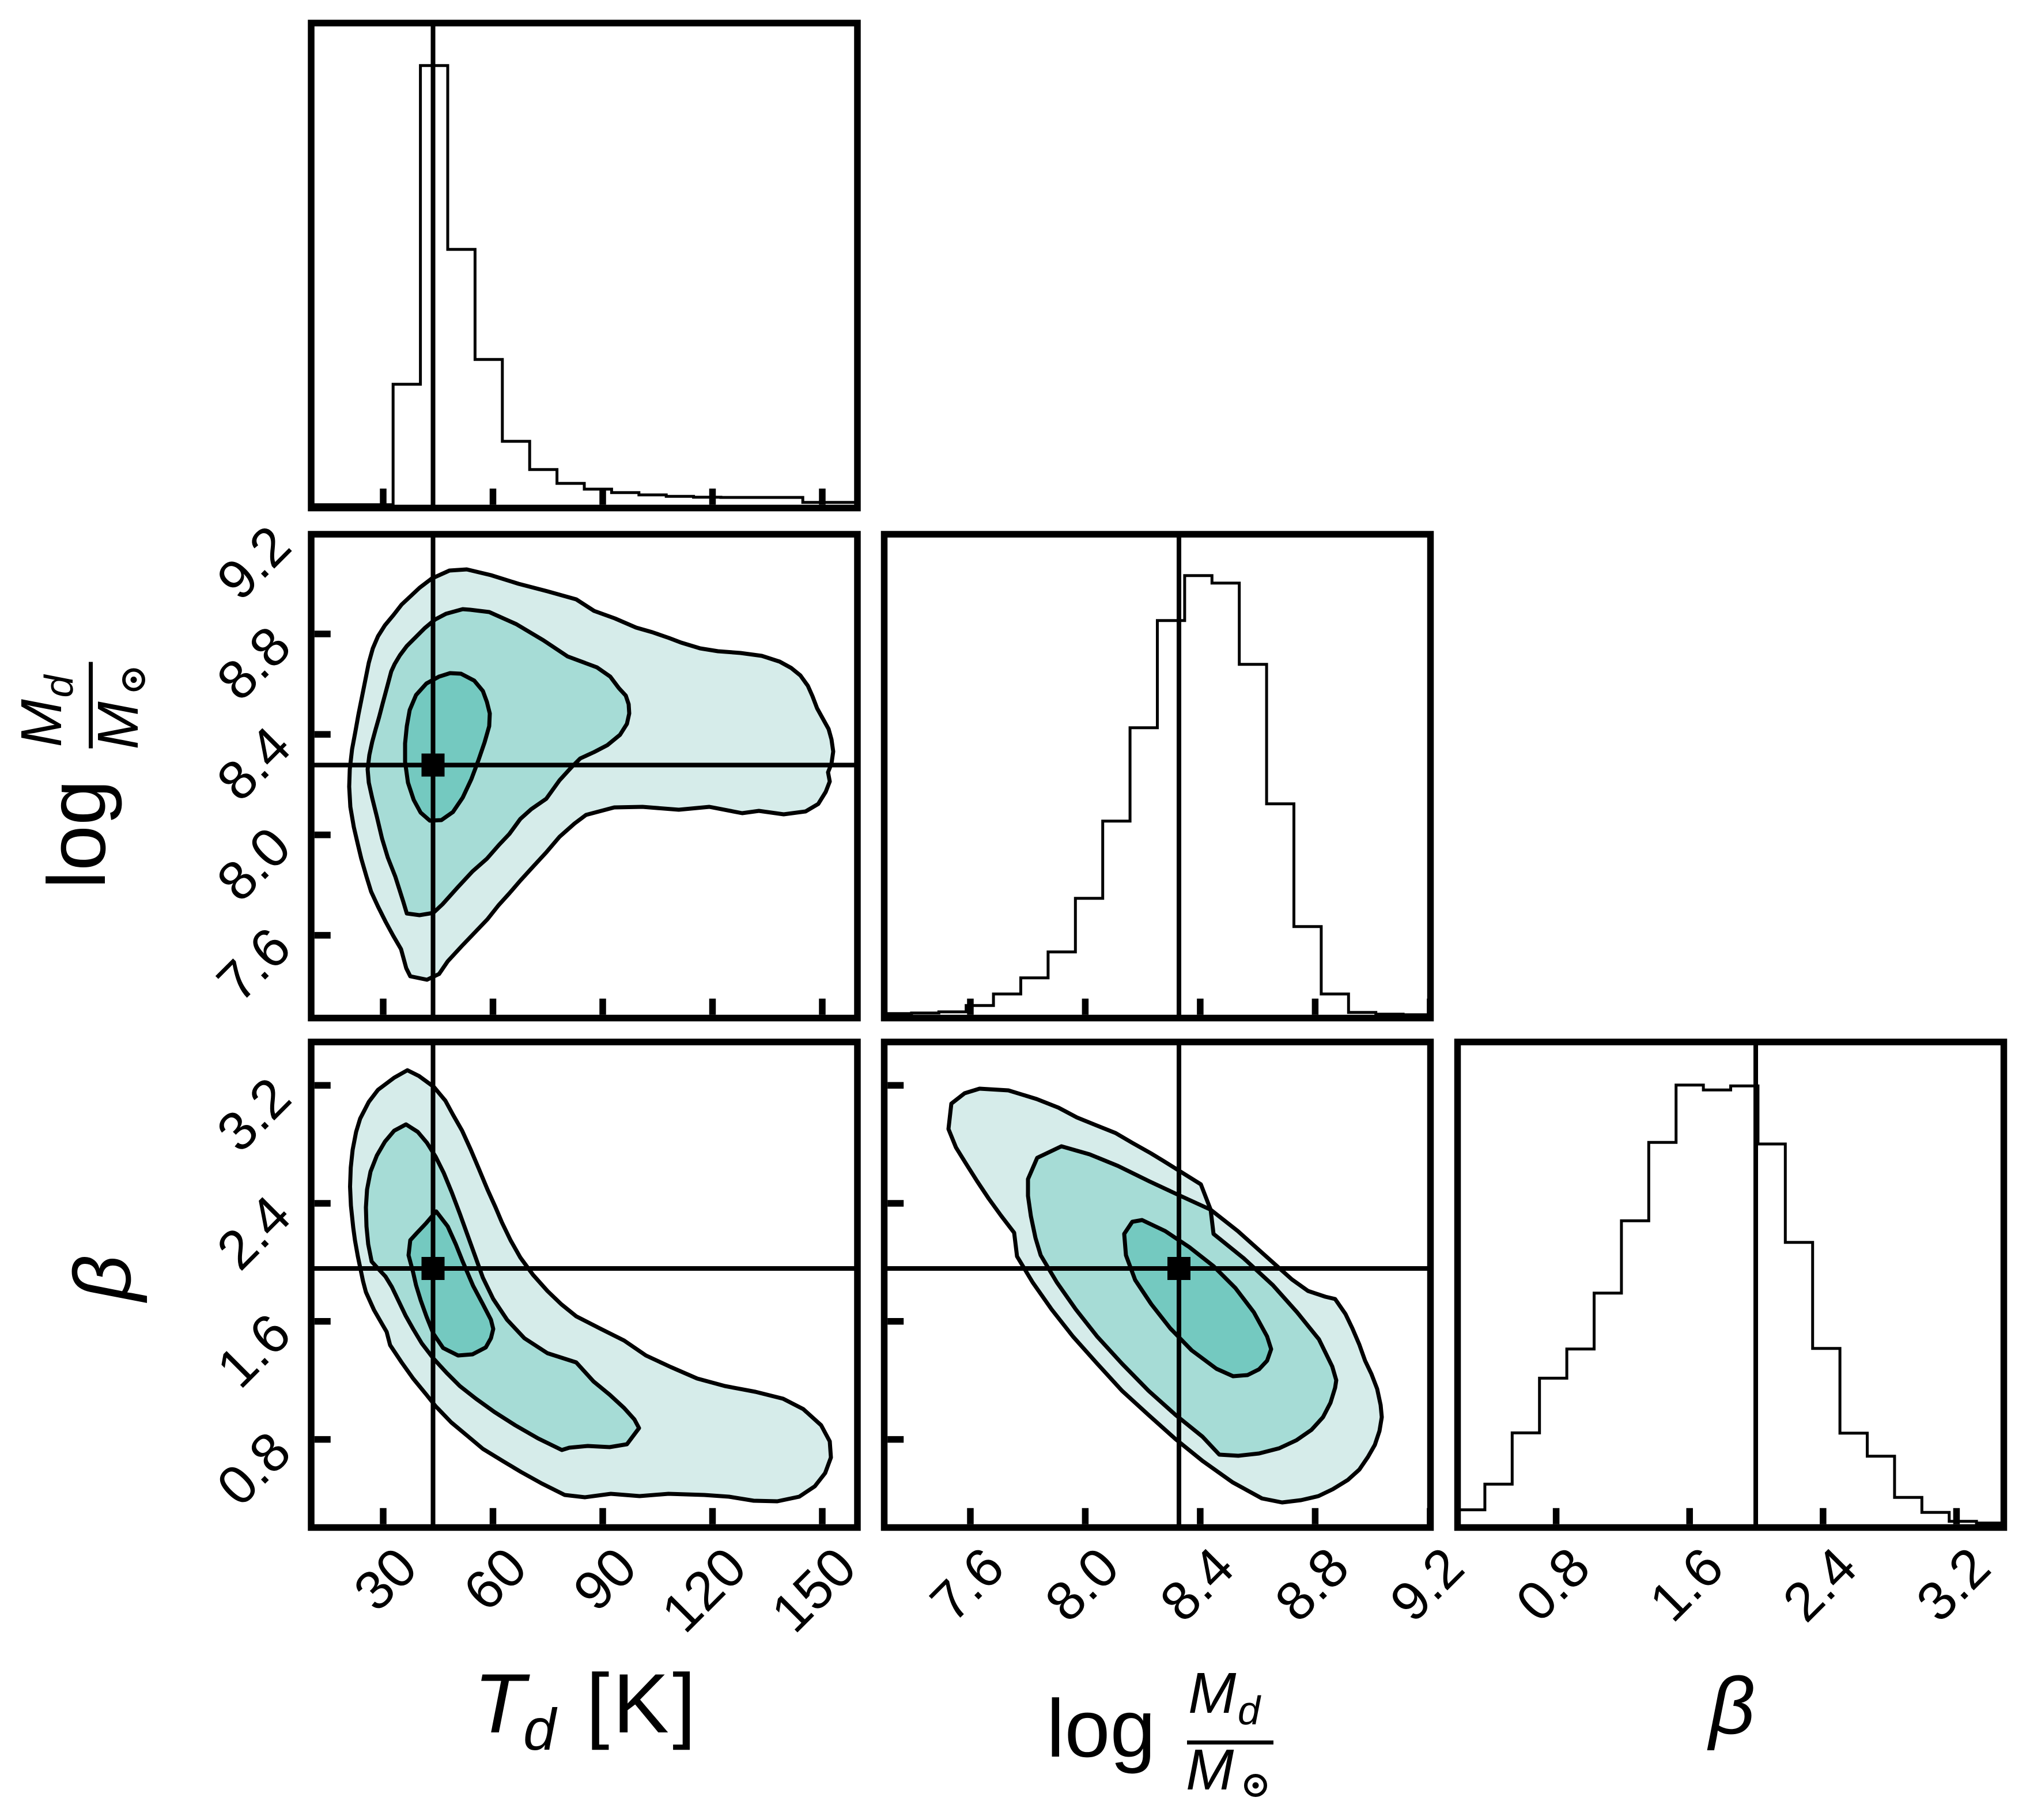 This screenshot has width=2026, height=1820. I want to click on svg-text: T, so click(502, 1703).